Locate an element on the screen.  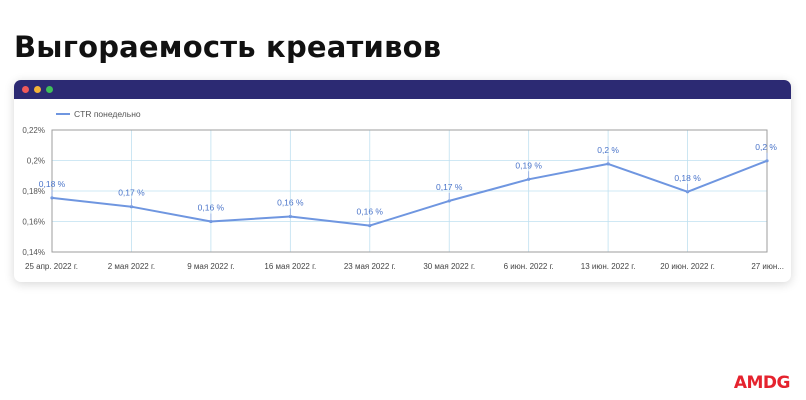
maximize-dot-icon is located at coordinates (49, 89).